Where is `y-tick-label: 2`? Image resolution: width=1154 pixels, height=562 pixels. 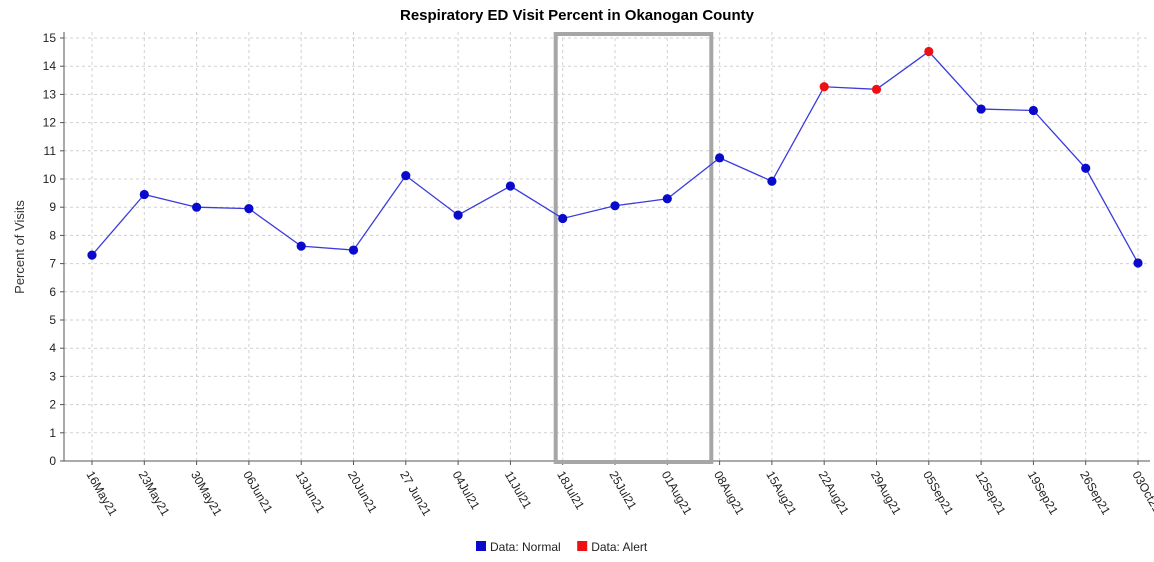 y-tick-label: 2 is located at coordinates (52, 405).